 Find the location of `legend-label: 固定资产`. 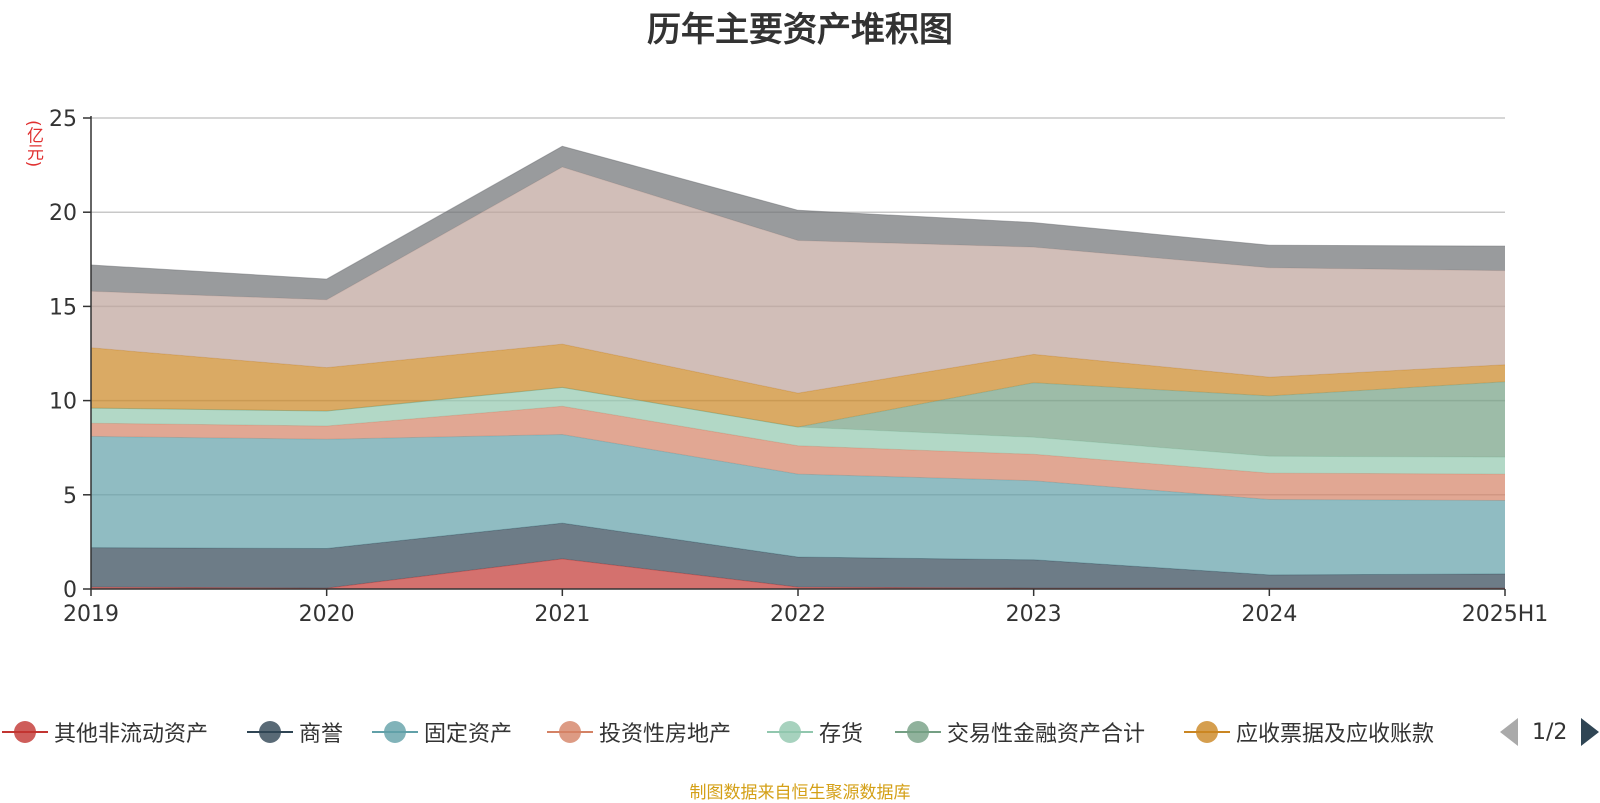

legend-label: 固定资产 is located at coordinates (468, 734).